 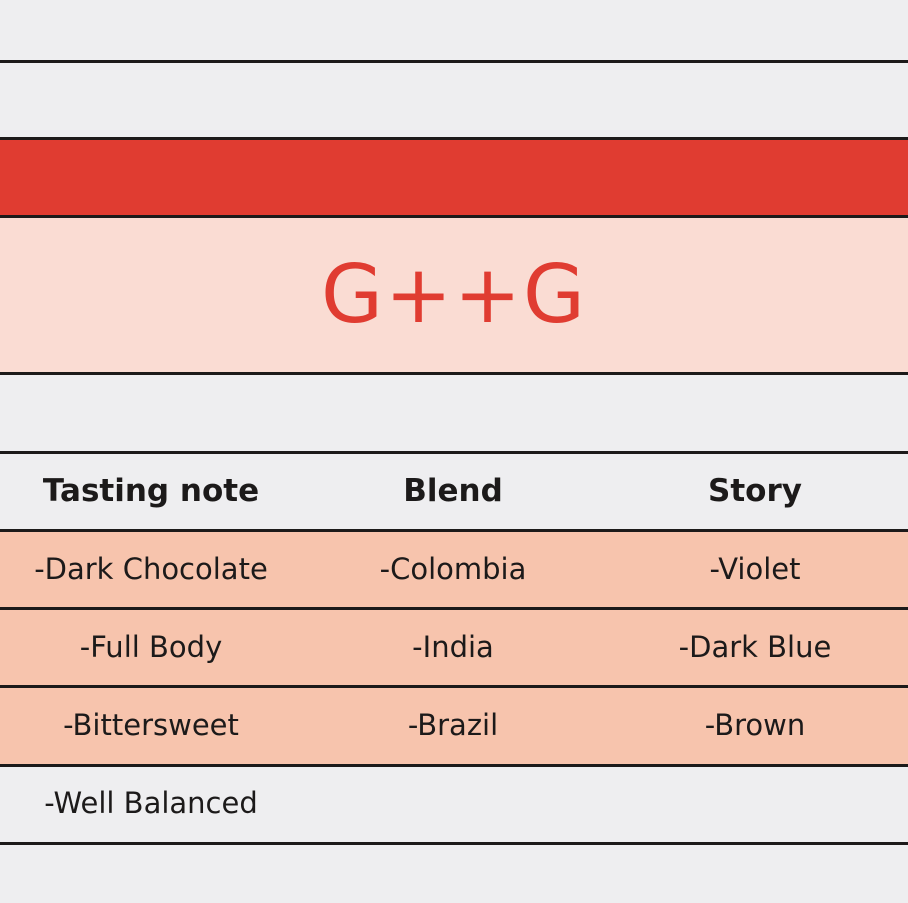 I want to click on column-header: Tasting note, so click(x=151, y=491).